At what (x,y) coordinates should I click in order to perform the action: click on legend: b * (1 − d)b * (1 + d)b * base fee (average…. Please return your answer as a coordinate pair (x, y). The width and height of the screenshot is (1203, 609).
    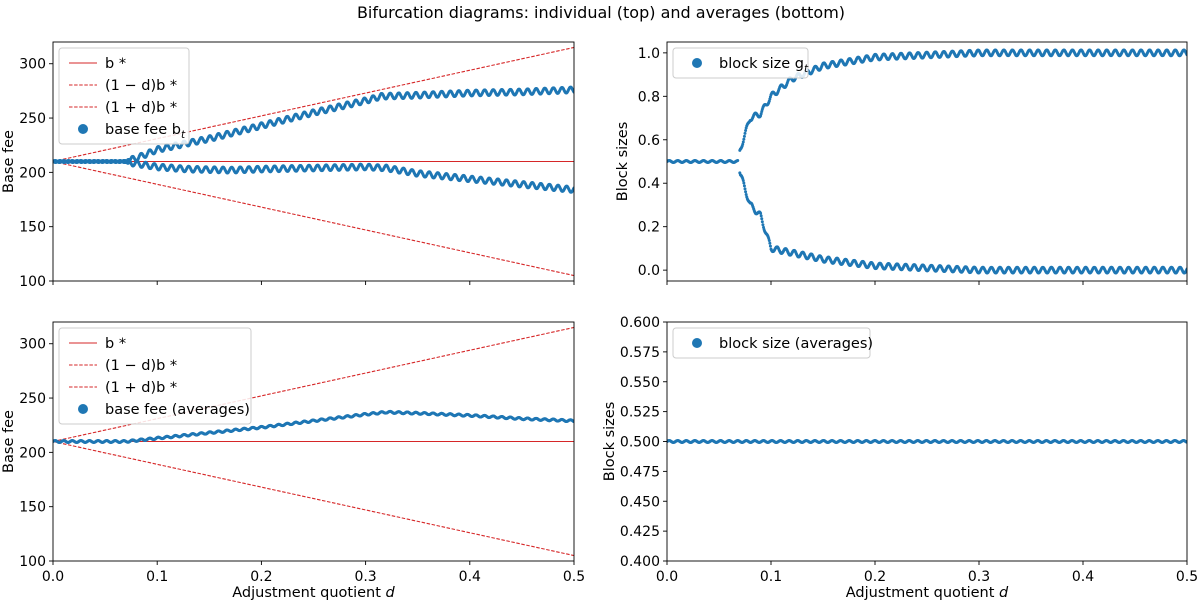
    Looking at the image, I should click on (155, 376).